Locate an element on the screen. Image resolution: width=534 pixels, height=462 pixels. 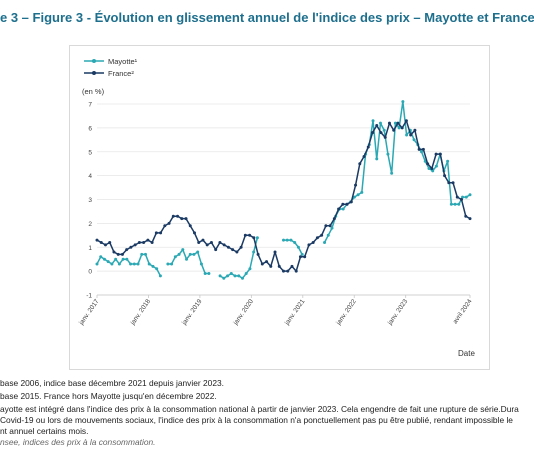
x-tick-label: janv. 2023 is located at coordinates (397, 312).